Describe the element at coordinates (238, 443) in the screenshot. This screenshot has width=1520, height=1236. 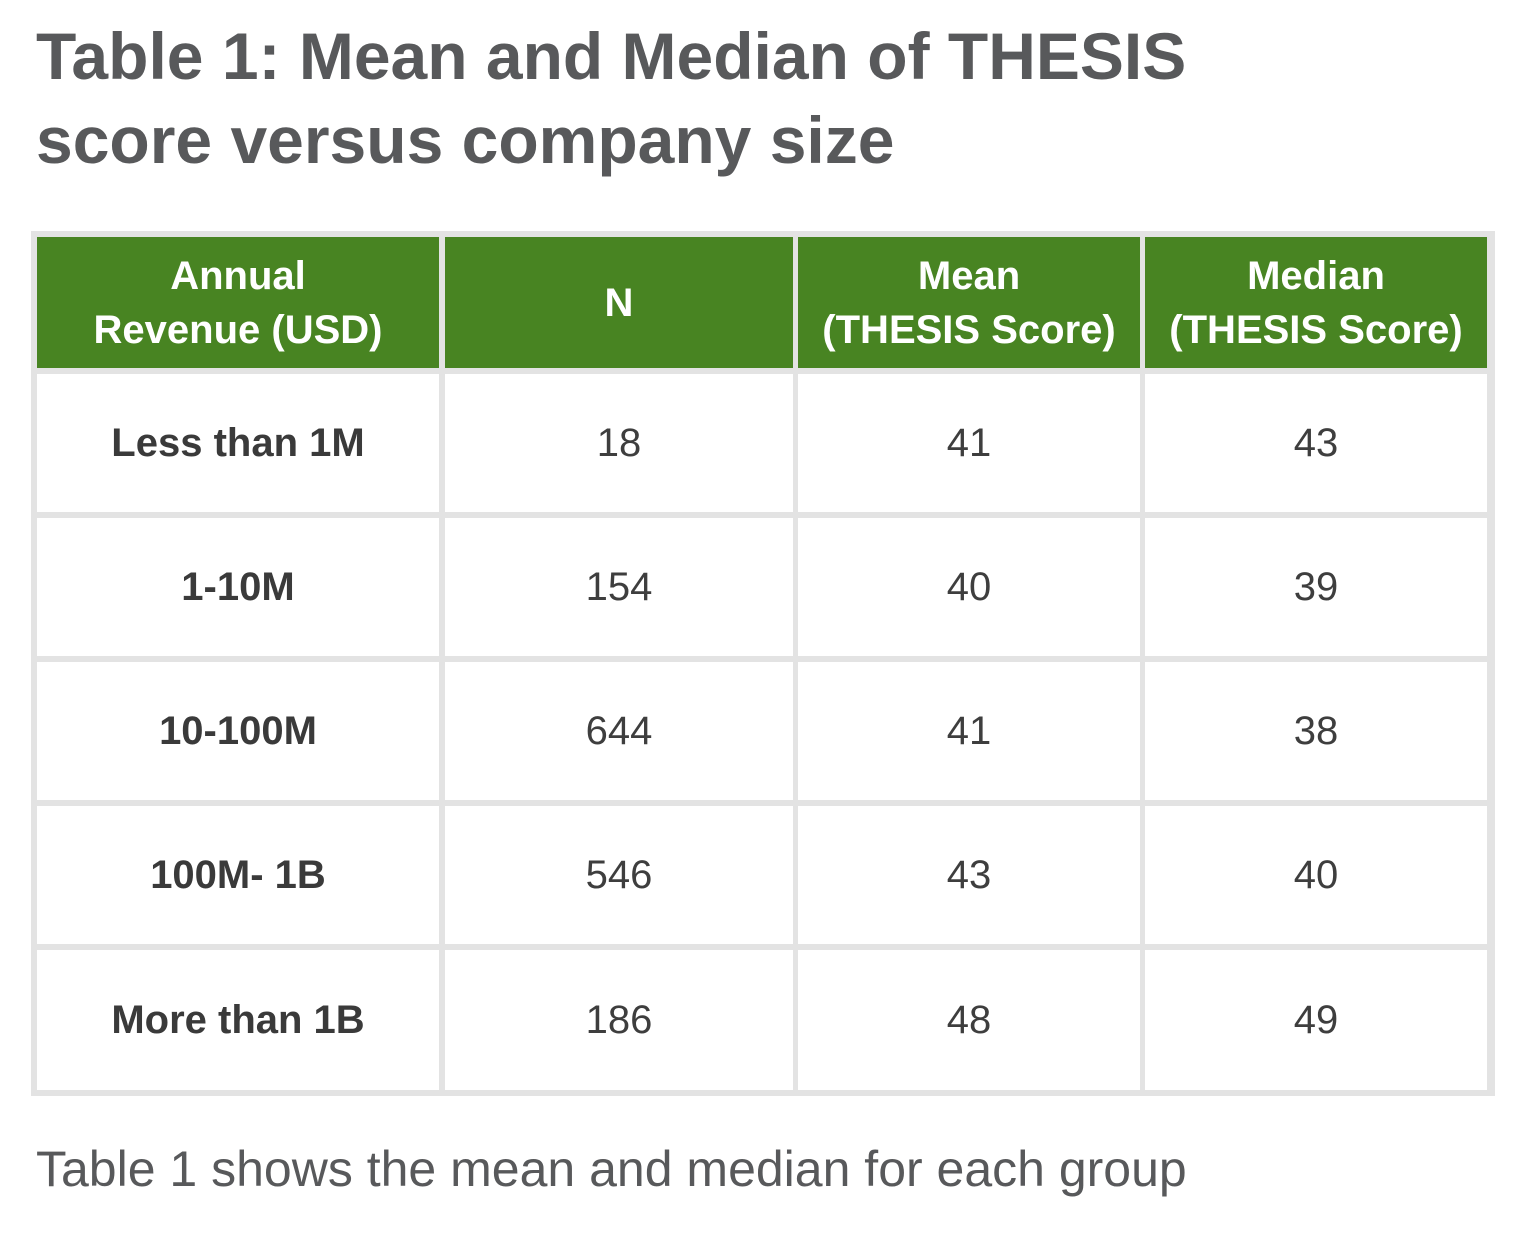
I see `table-row-label: Less than 1M` at that location.